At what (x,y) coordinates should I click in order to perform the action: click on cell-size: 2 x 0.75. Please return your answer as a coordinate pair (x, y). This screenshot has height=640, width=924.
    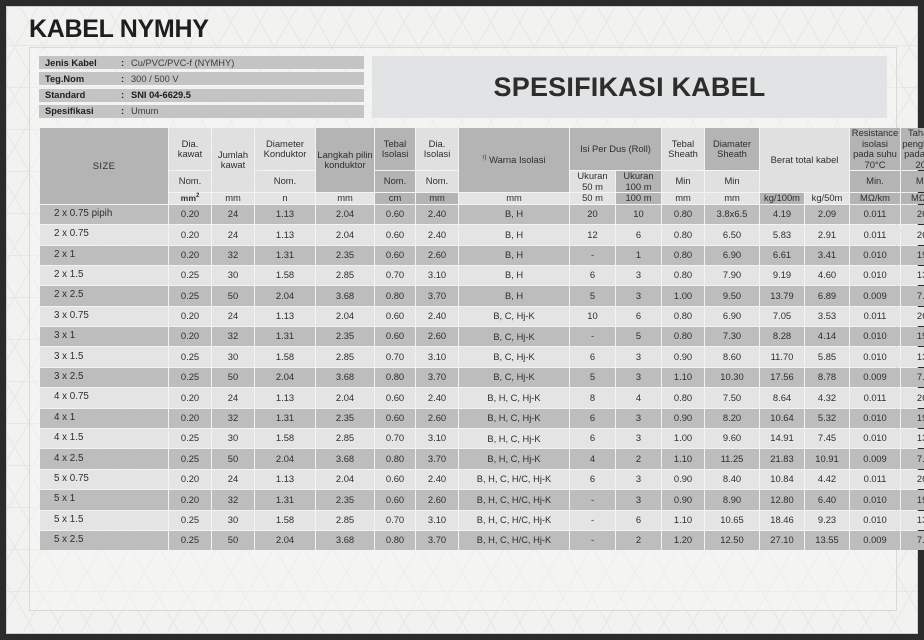
    Looking at the image, I should click on (104, 235).